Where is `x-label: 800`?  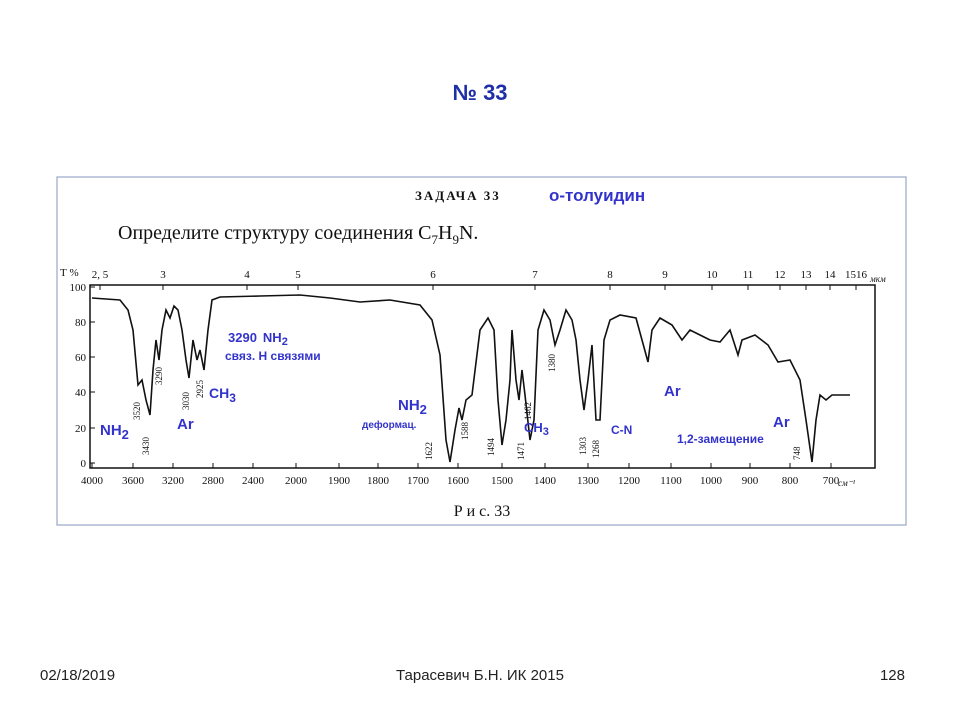
x-label: 800 is located at coordinates (790, 481).